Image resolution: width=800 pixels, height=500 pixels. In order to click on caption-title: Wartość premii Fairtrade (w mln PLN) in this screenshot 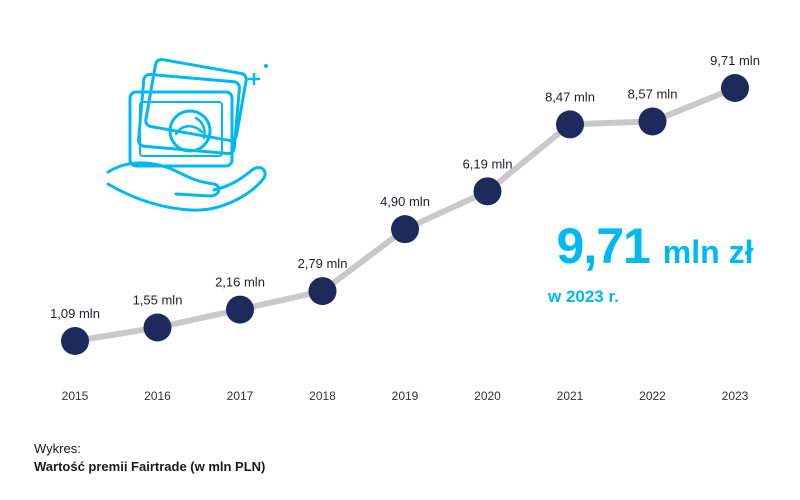, I will do `click(150, 466)`.